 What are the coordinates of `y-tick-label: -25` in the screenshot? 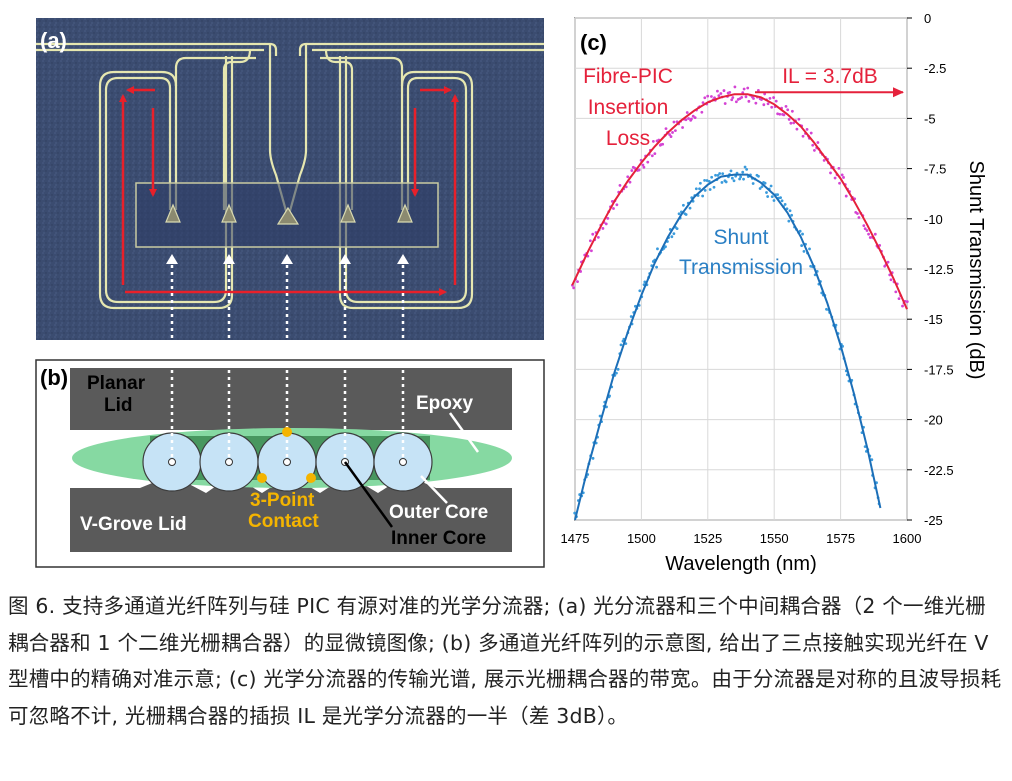 It's located at (933, 520).